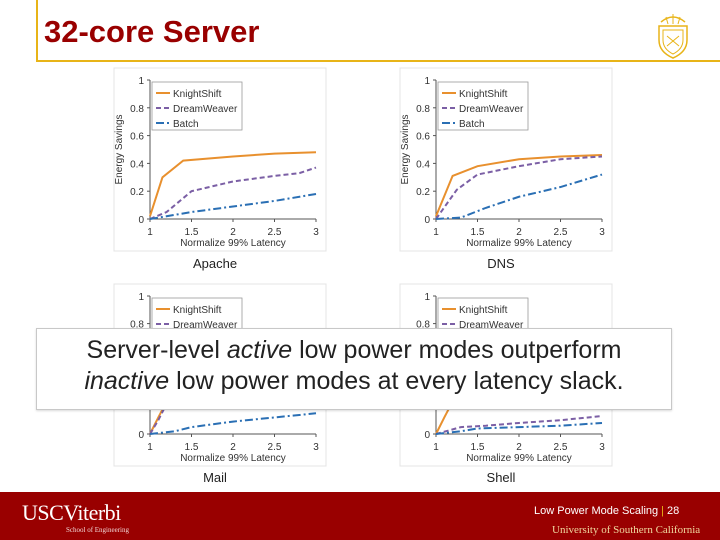 This screenshot has width=720, height=540. What do you see at coordinates (405, 149) in the screenshot?
I see `y-axis-label-1: Energy Savings` at bounding box center [405, 149].